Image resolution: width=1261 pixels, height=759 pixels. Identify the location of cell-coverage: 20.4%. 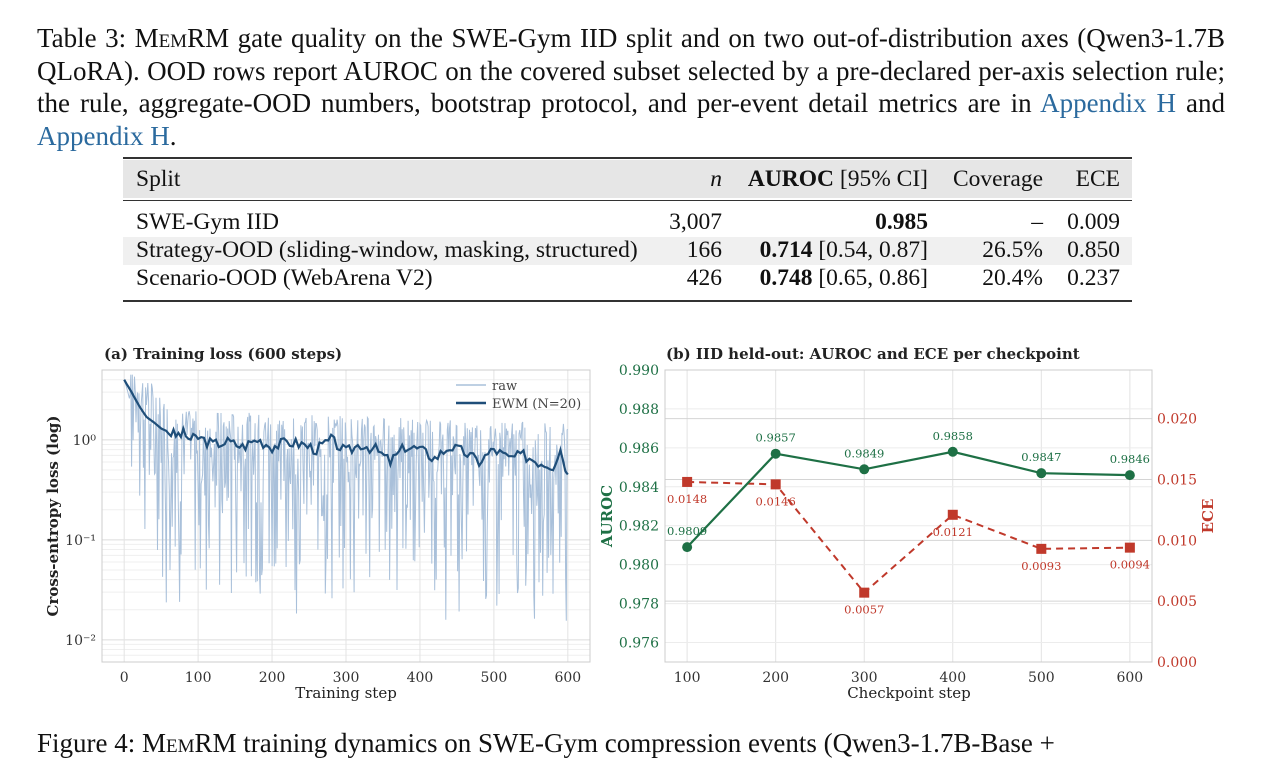
(1012, 278).